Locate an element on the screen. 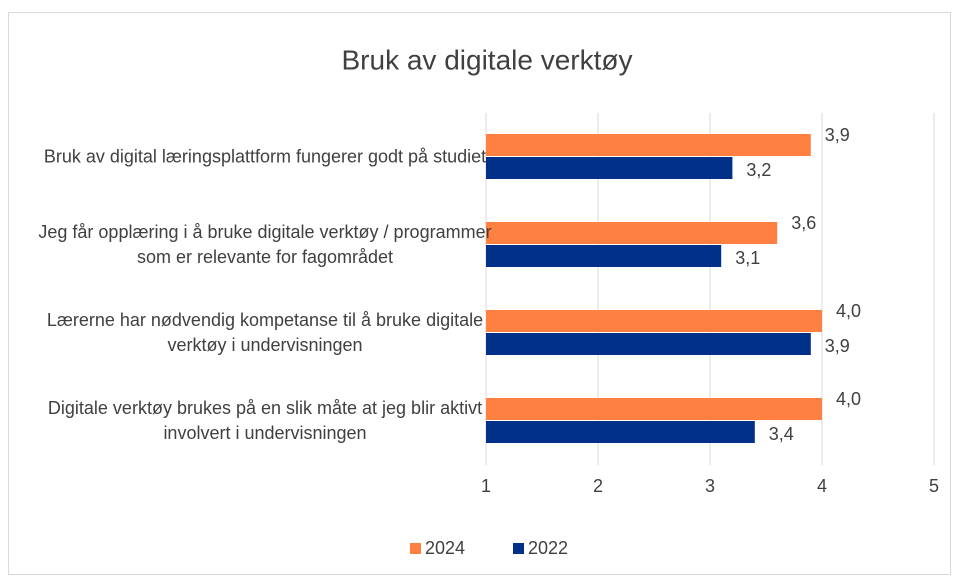 Image resolution: width=959 pixels, height=581 pixels. value-label: 3,4 is located at coordinates (781, 434).